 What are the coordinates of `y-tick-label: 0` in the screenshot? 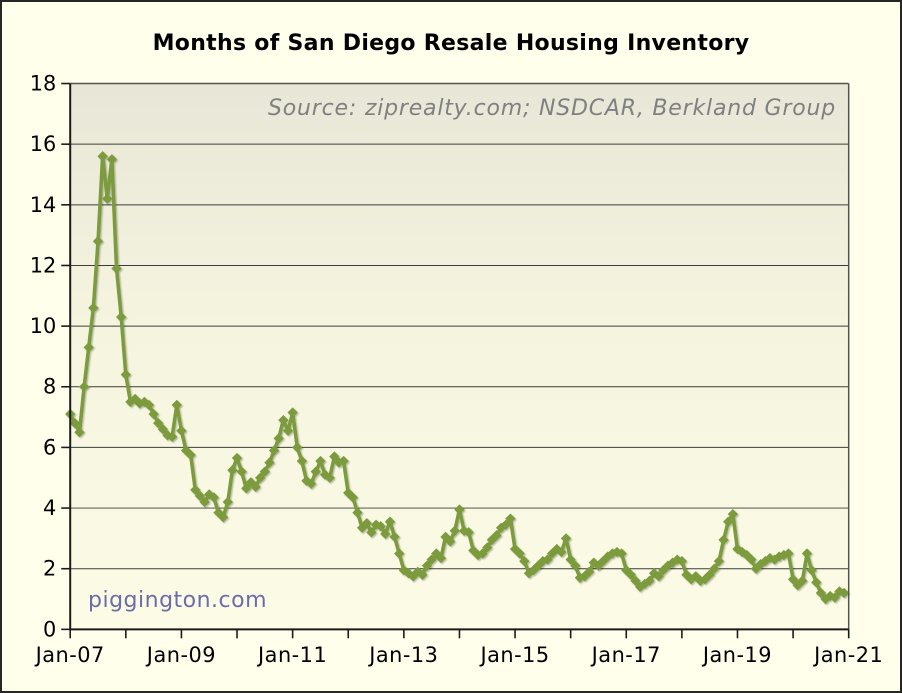 It's located at (49, 629).